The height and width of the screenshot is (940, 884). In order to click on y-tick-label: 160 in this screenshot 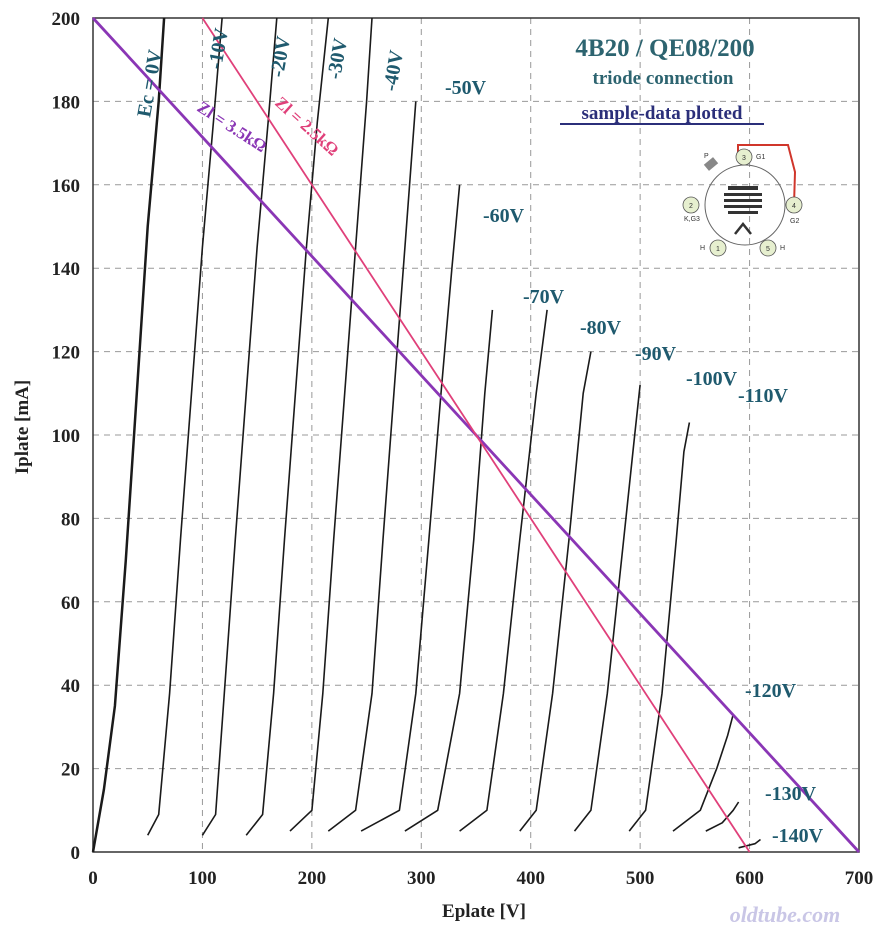, I will do `click(66, 186)`.